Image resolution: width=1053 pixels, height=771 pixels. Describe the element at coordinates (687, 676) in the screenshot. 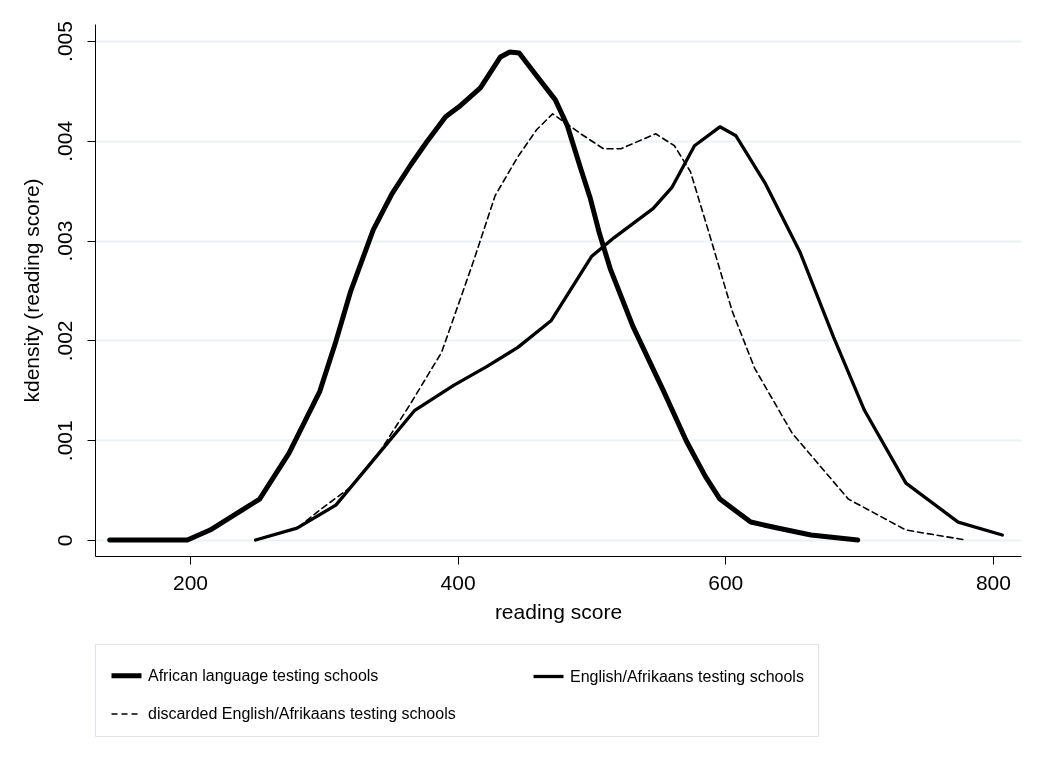

I see `legend-label: English/Afrikaans testing schools` at that location.